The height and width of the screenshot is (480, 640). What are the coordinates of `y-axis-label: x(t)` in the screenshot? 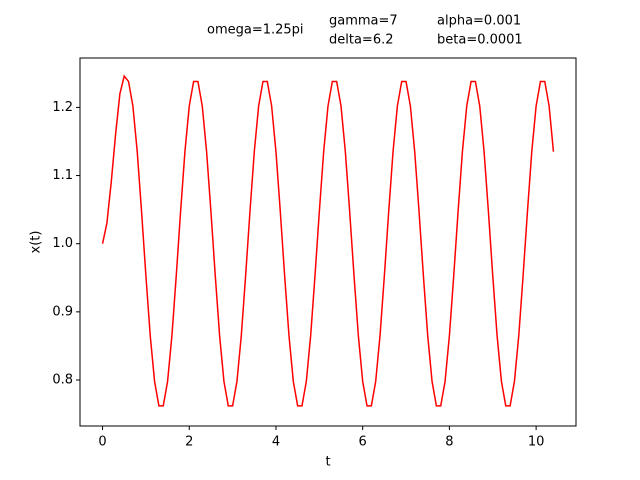 It's located at (36, 242).